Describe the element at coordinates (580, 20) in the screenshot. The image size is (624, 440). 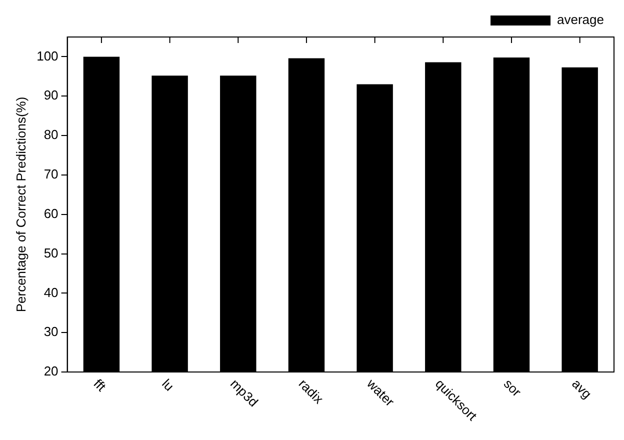
I see `legend-label: average` at that location.